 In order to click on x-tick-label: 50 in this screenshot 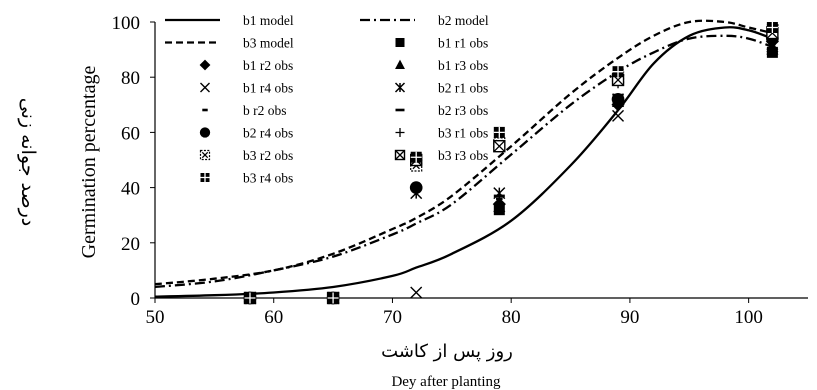, I will do `click(155, 317)`.